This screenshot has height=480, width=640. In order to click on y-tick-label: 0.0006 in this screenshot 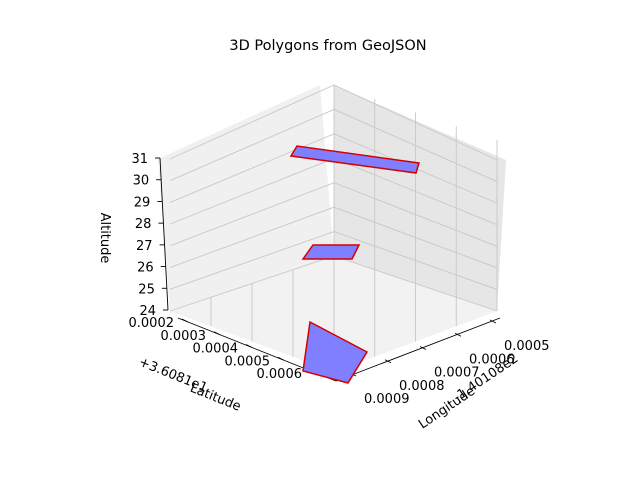, I will do `click(280, 374)`.